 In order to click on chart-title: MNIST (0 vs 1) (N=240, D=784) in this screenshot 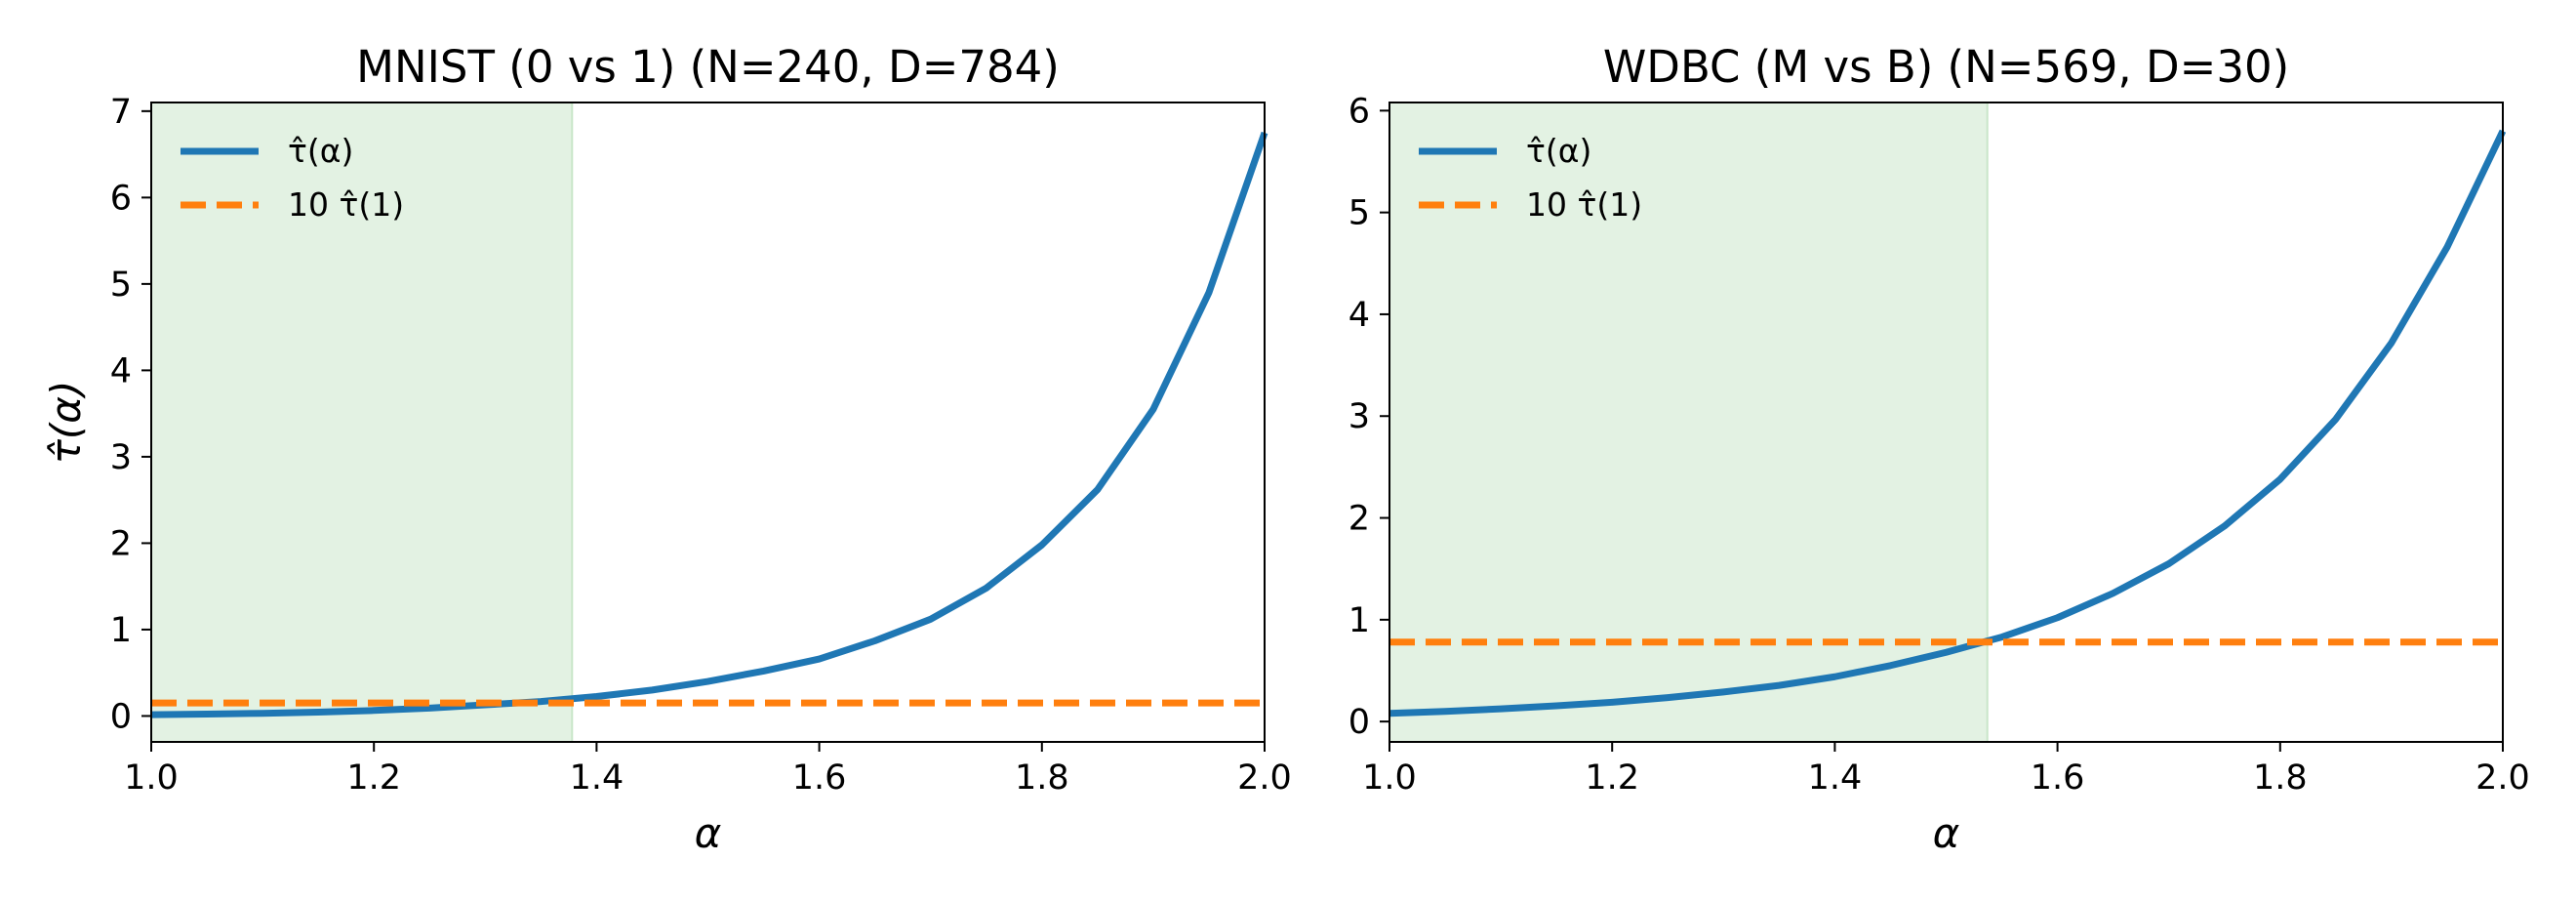, I will do `click(708, 67)`.